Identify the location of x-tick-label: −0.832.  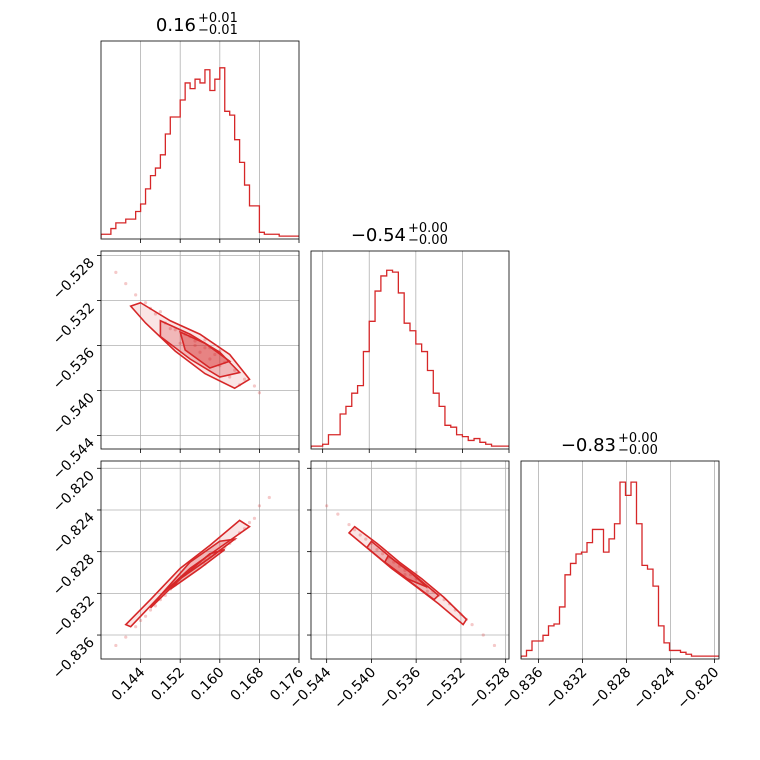
(566, 689).